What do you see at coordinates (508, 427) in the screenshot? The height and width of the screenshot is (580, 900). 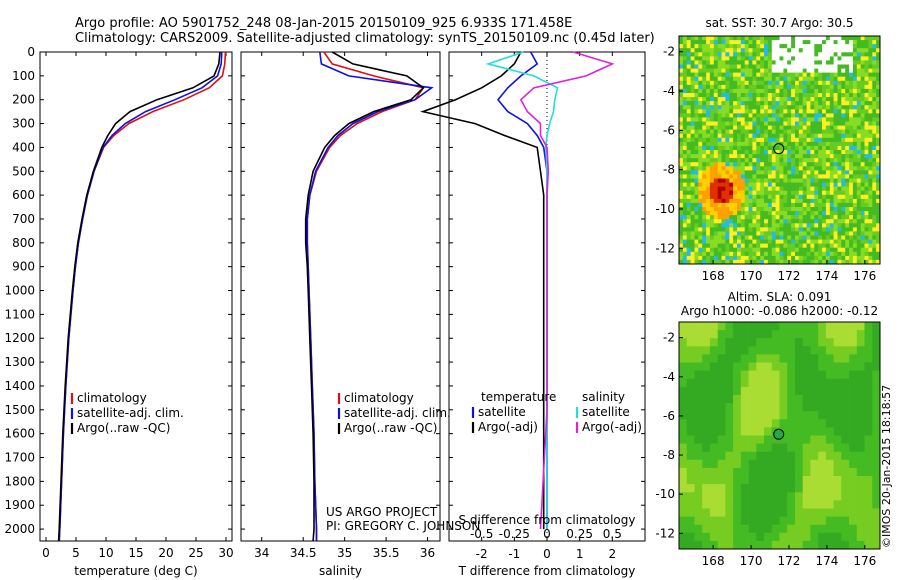 I see `legend-label-diff-1: Argo(-adj)` at bounding box center [508, 427].